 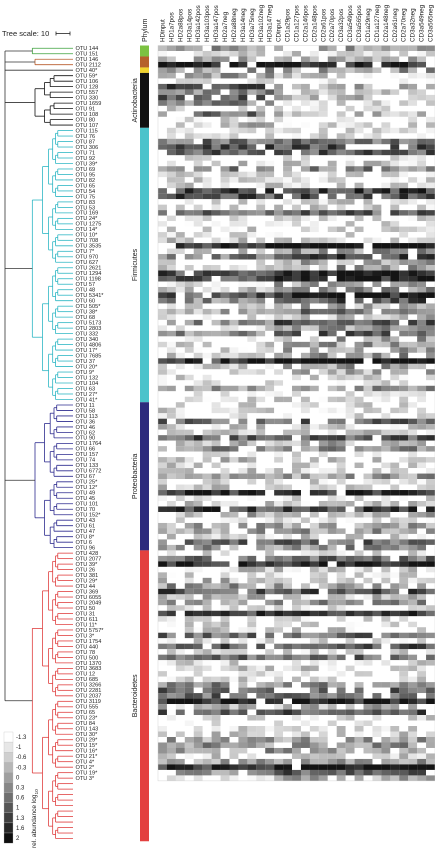 What do you see at coordinates (87, 774) in the screenshot?
I see `otu-label: OTU 19*` at bounding box center [87, 774].